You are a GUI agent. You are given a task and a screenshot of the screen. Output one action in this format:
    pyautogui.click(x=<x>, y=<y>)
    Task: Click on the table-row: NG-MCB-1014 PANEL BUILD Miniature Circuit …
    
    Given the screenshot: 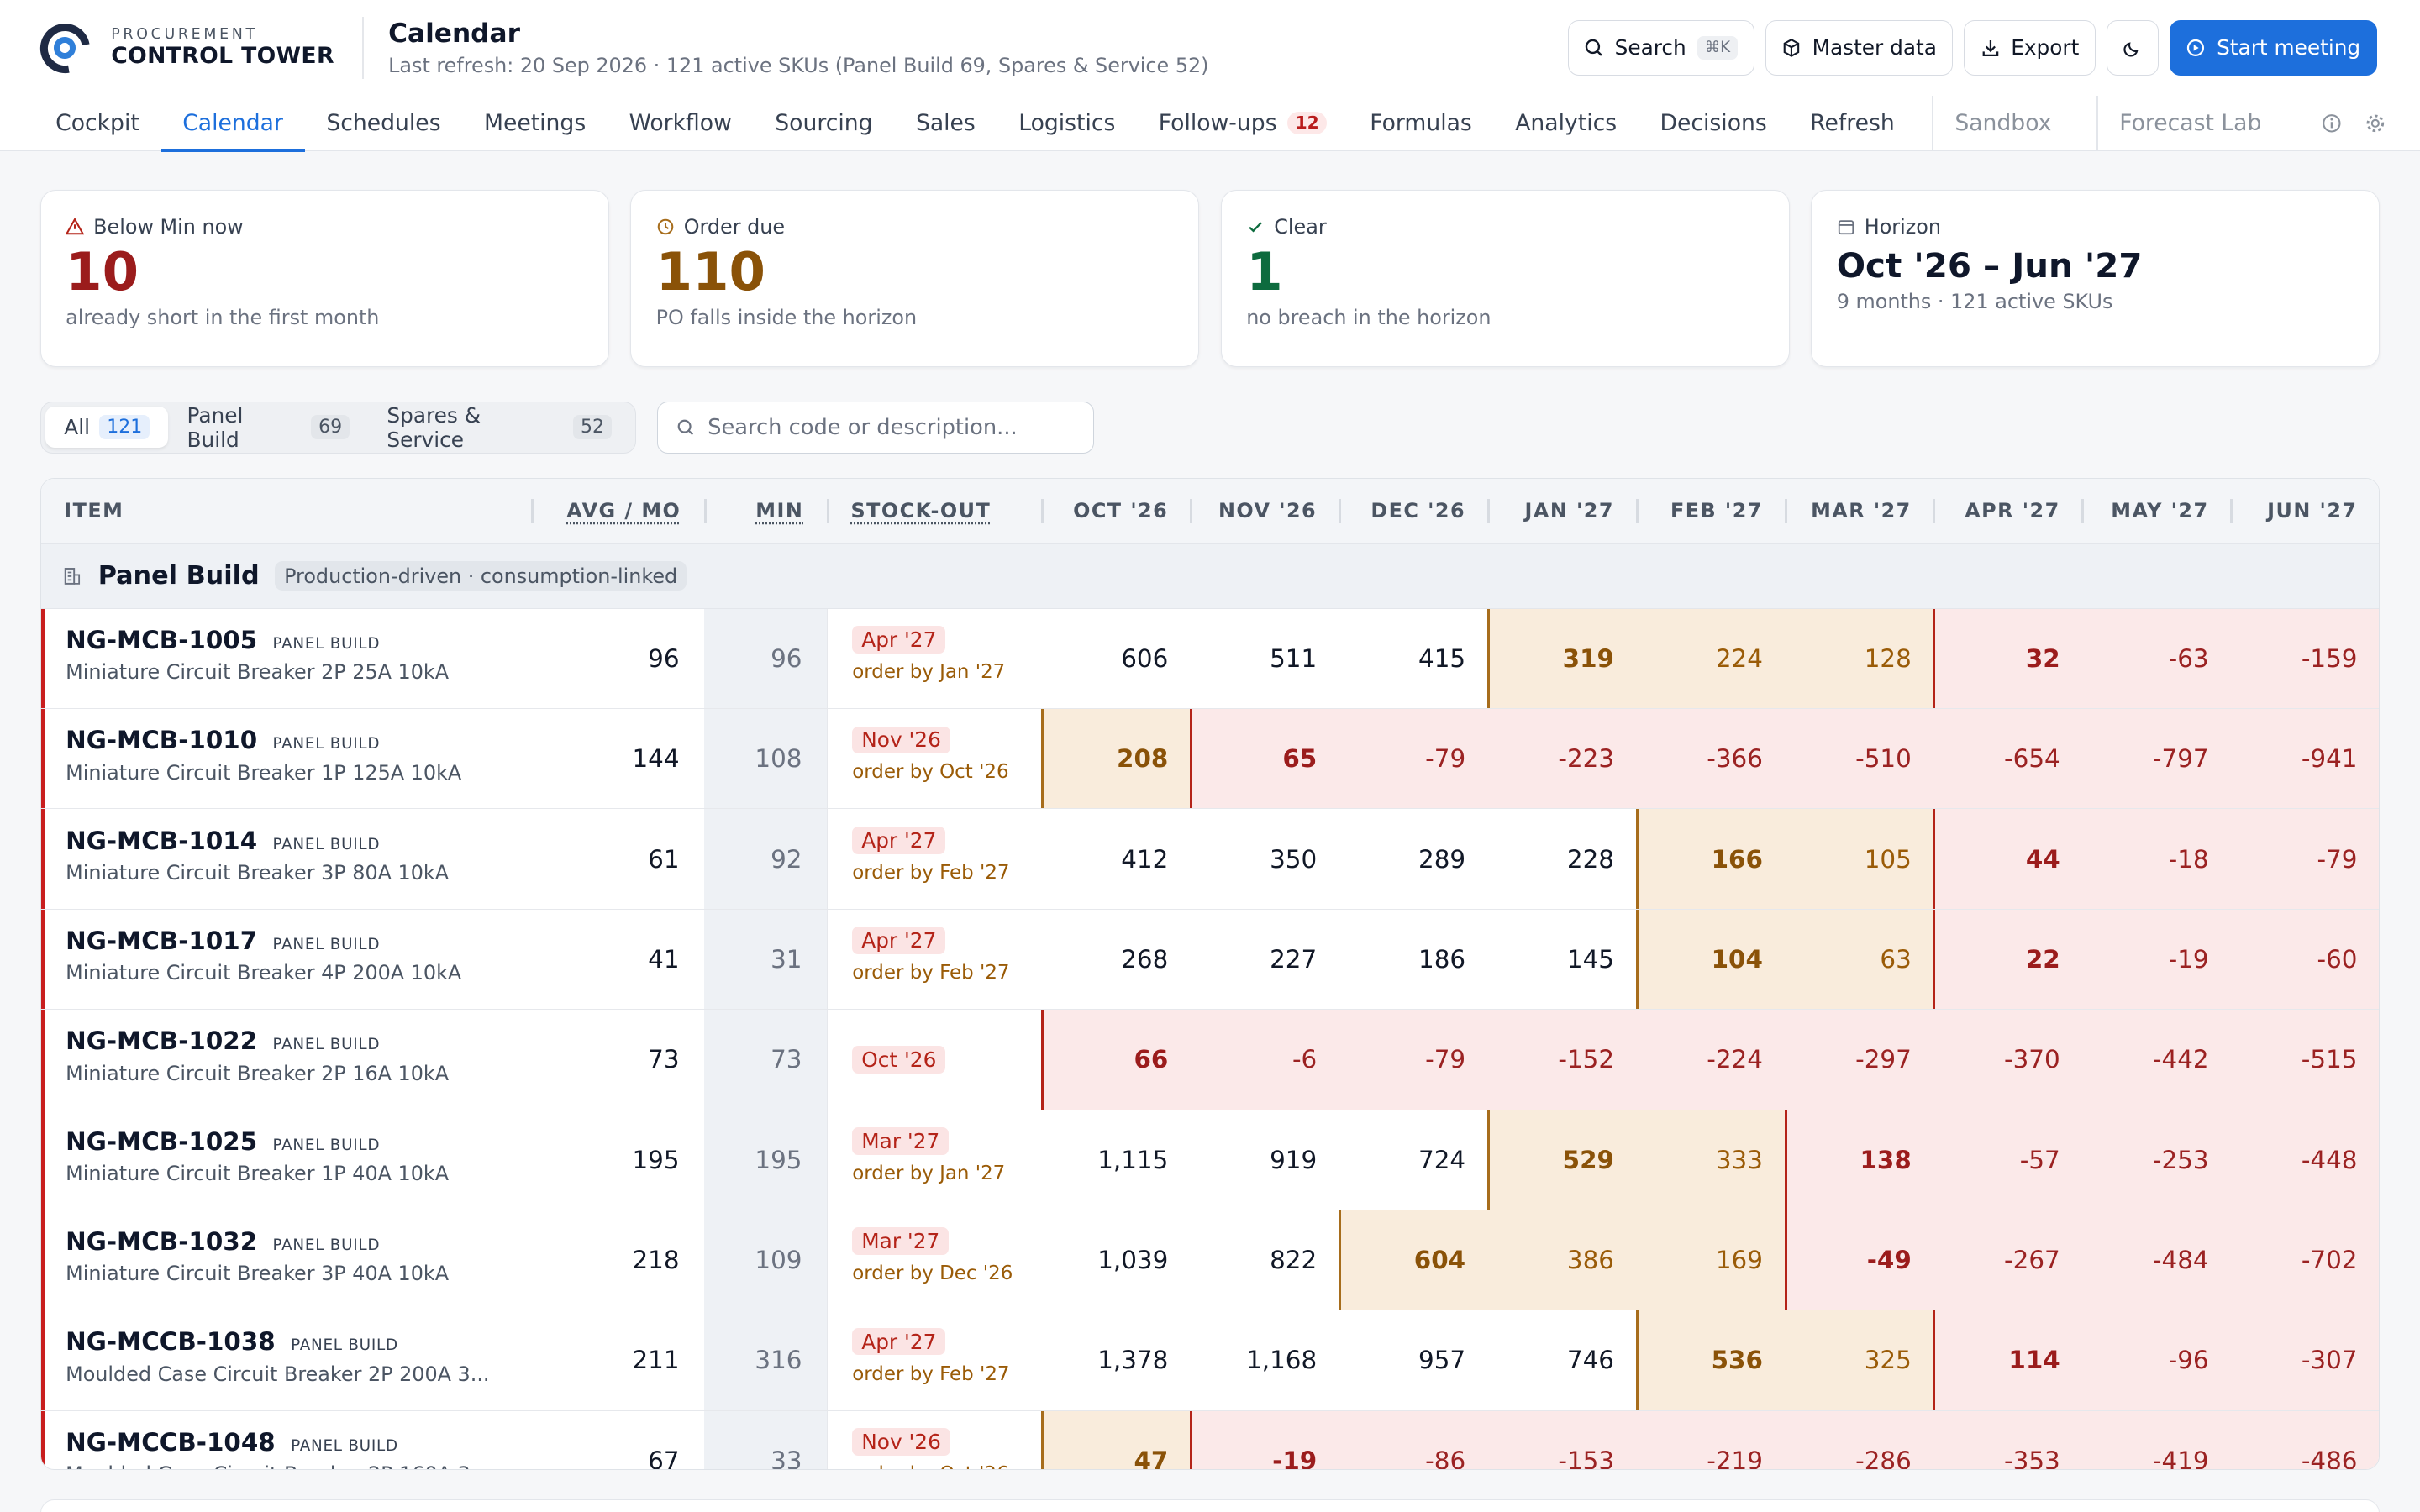 What is the action you would take?
    pyautogui.click(x=1210, y=859)
    